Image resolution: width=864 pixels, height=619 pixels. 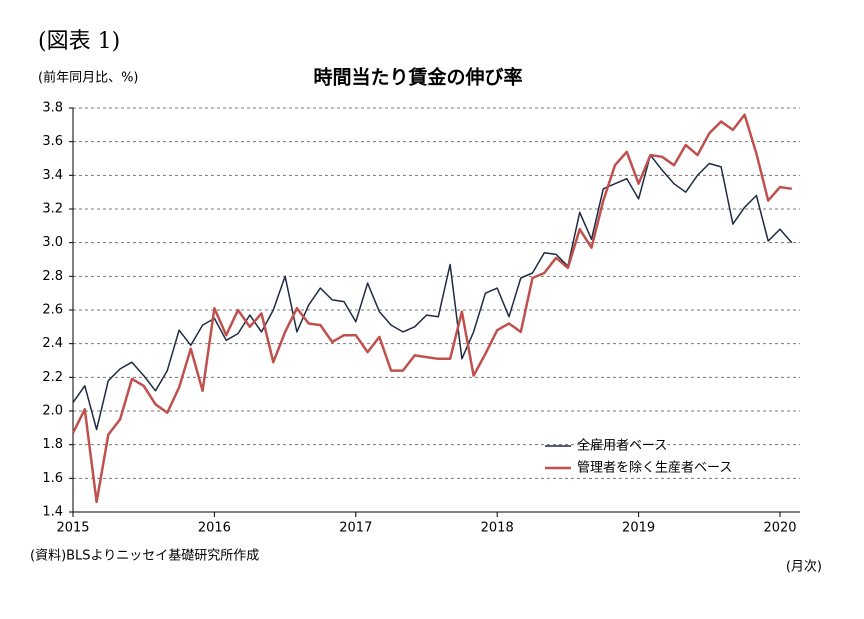 What do you see at coordinates (52, 141) in the screenshot?
I see `y-tick-label: 3.6` at bounding box center [52, 141].